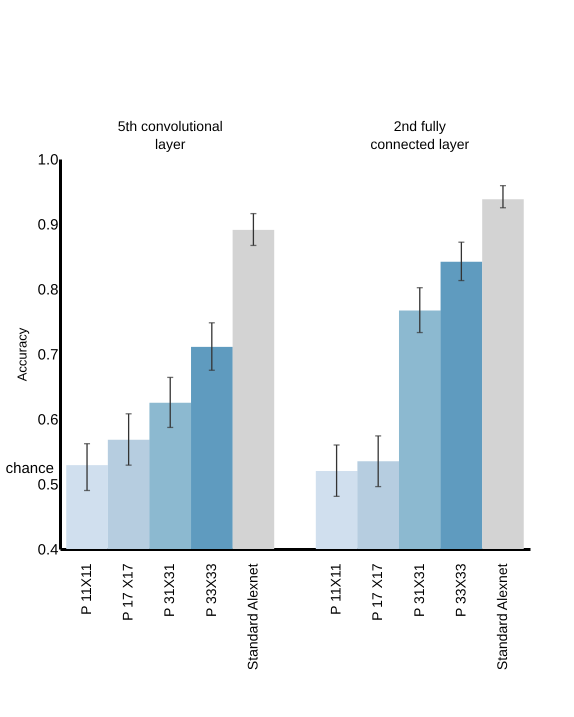  I want to click on y-tick-label: 0.8, so click(48, 290).